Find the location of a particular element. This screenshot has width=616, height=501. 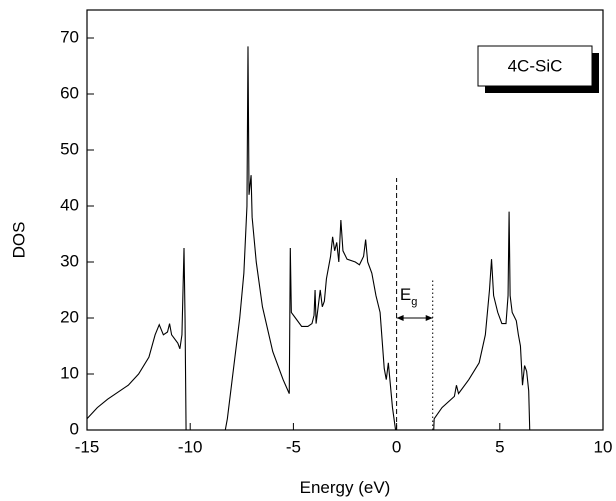

y-tick-label: 20 is located at coordinates (69, 316).